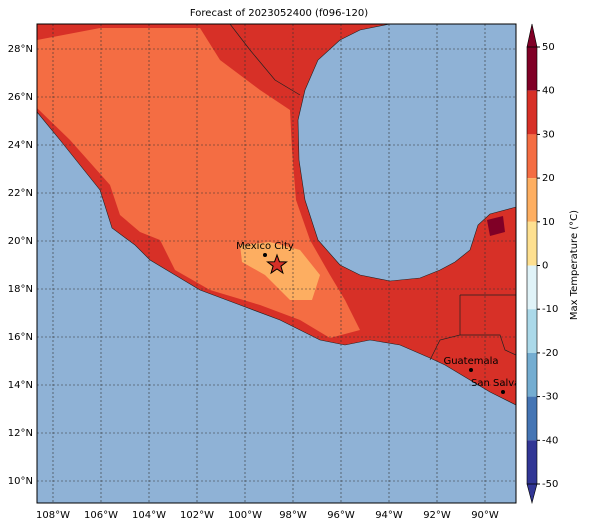 This screenshot has width=591, height=528. Describe the element at coordinates (532, 35) in the screenshot. I see `colorbar-extend-top` at that location.